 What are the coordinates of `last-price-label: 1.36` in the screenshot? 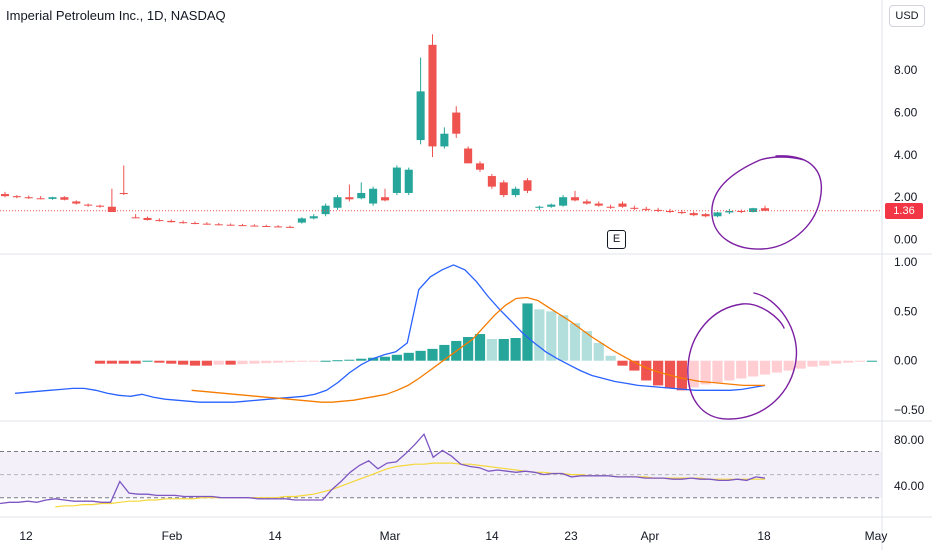 It's located at (904, 211).